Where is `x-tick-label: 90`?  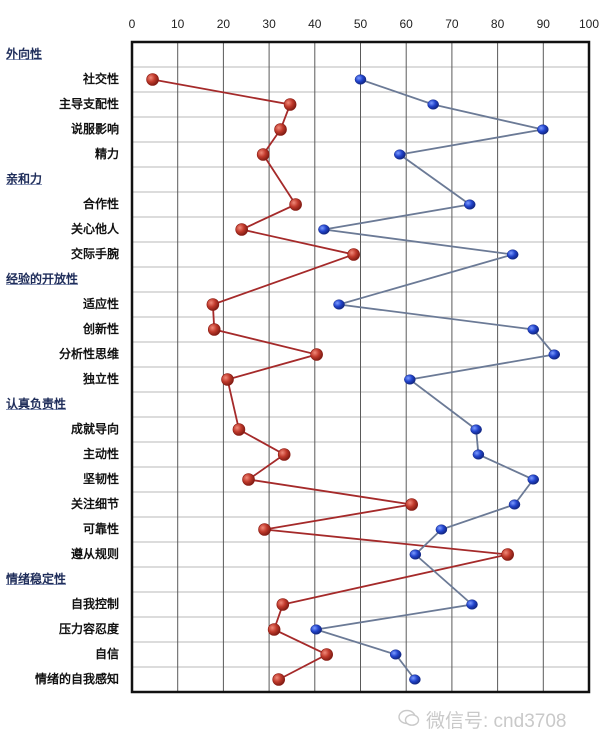
x-tick-label: 90 is located at coordinates (543, 24).